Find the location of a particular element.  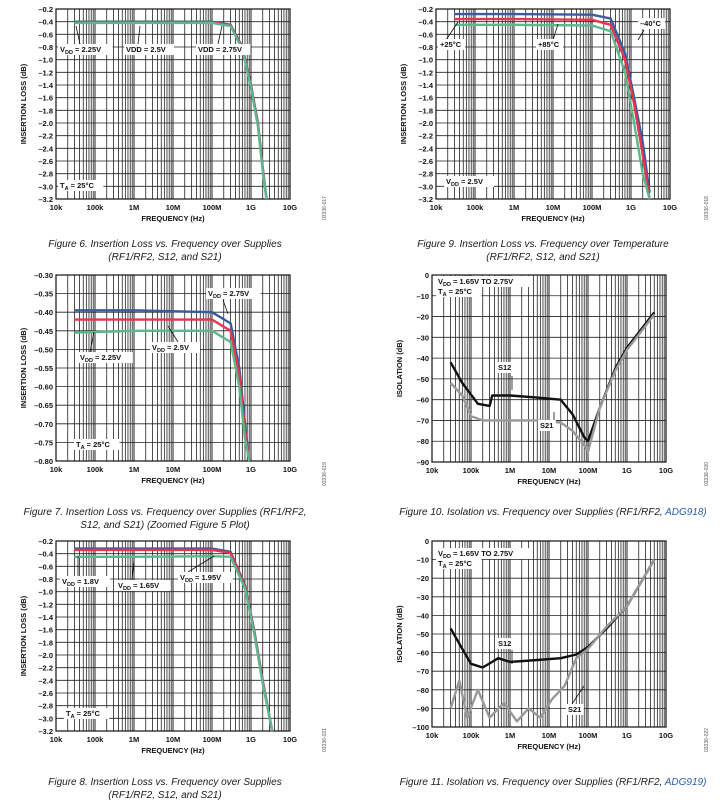

caption-link: ADG919) is located at coordinates (685, 782).